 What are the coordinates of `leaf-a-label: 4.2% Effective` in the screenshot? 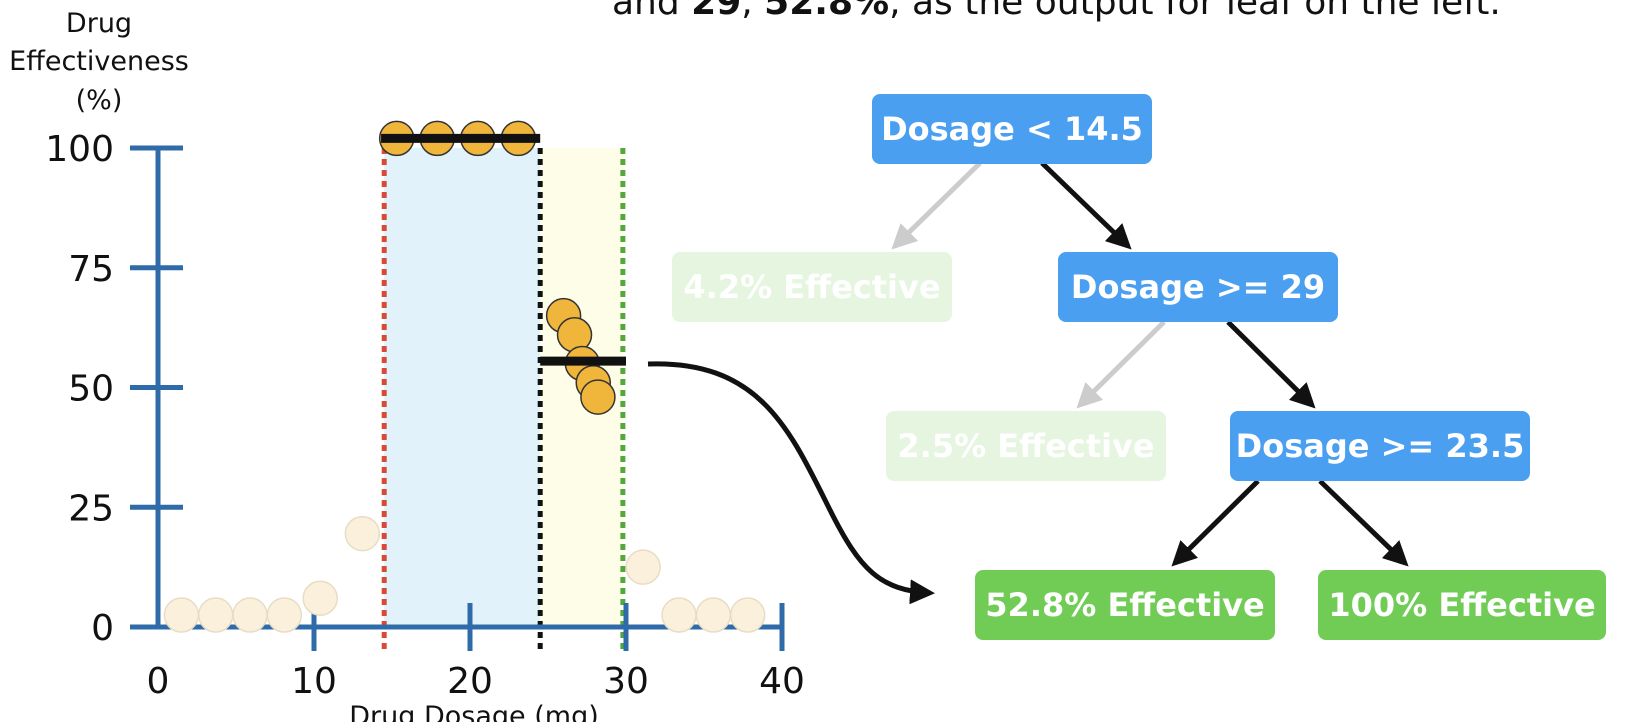 It's located at (811, 287).